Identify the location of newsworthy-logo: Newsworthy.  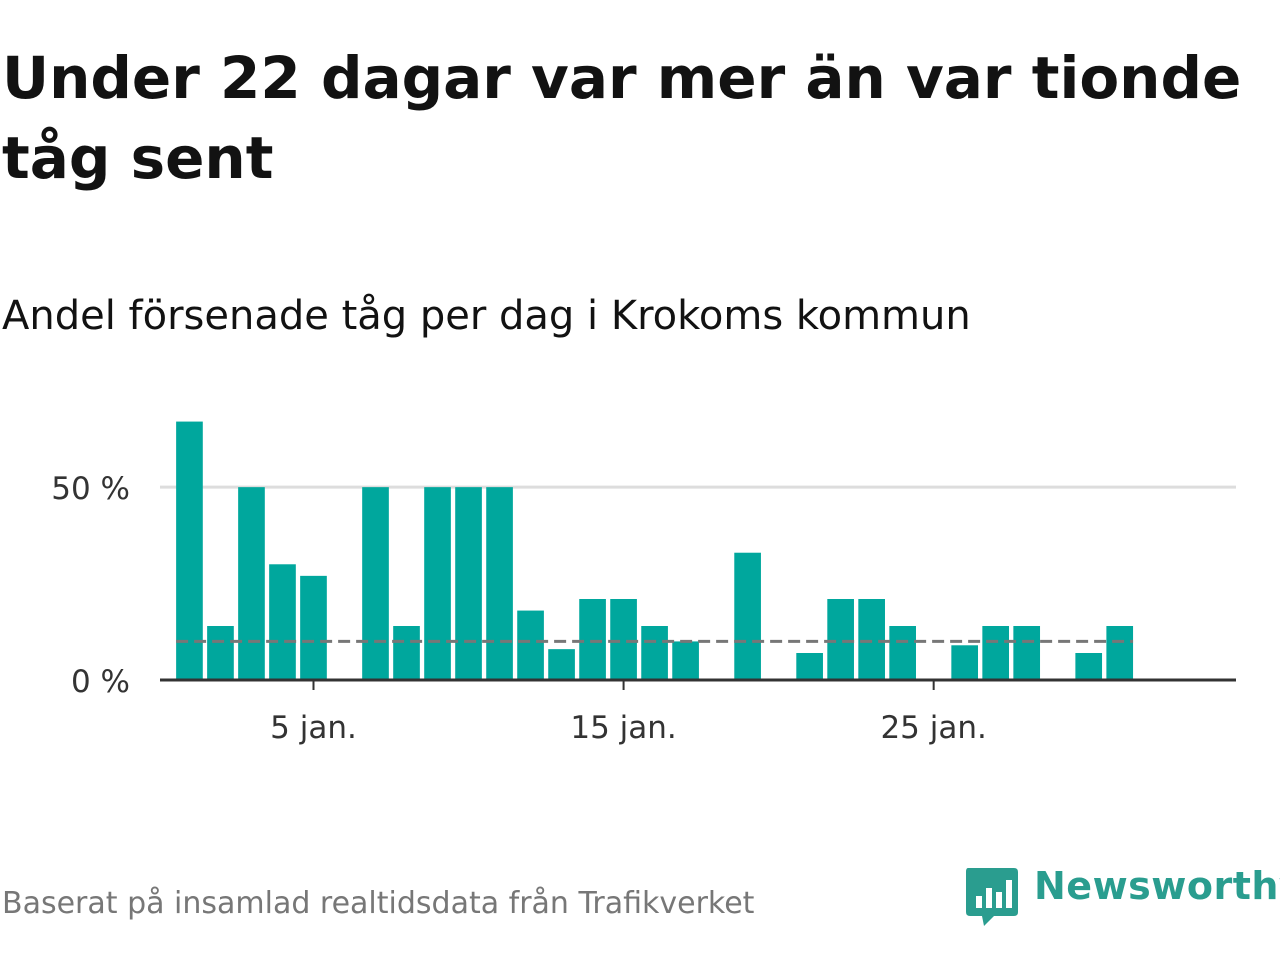
(1121, 897).